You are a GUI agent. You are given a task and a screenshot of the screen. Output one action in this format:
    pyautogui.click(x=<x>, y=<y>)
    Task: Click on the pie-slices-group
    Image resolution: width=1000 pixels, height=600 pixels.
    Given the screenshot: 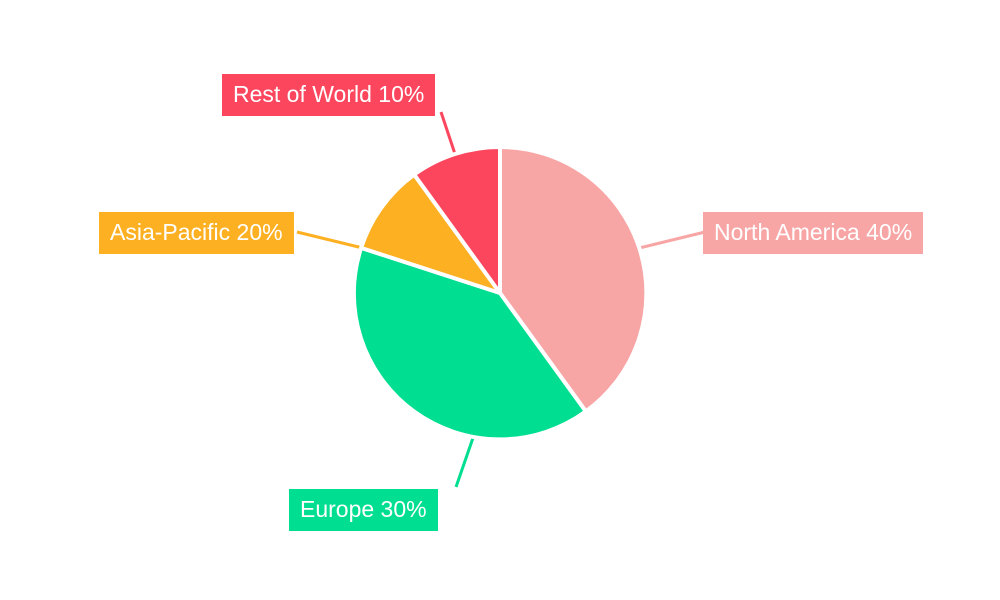 What is the action you would take?
    pyautogui.click(x=500, y=293)
    